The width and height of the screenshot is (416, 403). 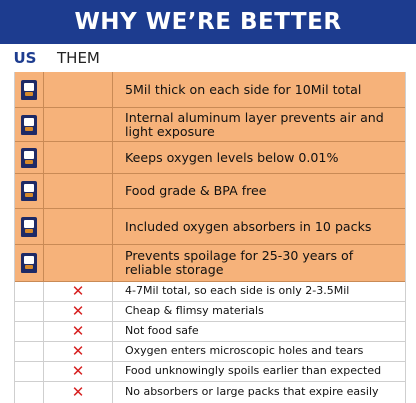 I want to click on table-row-us: Keeps oxygen levels below 0.01%, so click(x=210, y=158).